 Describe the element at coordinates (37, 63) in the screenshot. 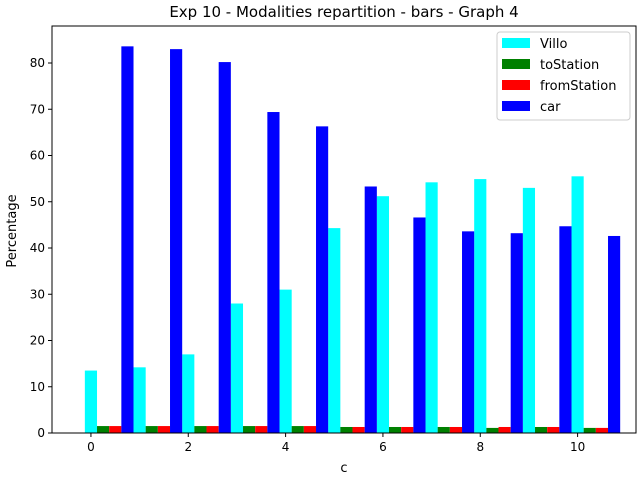

I see `y-tick-label: 80` at that location.